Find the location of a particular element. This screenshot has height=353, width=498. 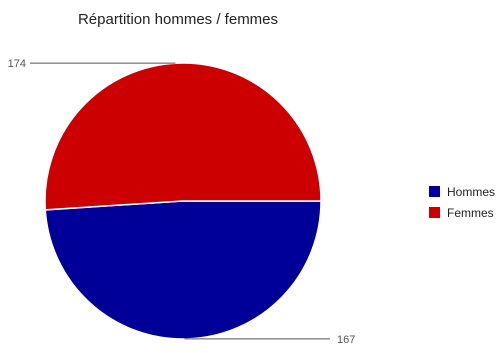

legend-item-femmes: Femmes is located at coordinates (462, 212).